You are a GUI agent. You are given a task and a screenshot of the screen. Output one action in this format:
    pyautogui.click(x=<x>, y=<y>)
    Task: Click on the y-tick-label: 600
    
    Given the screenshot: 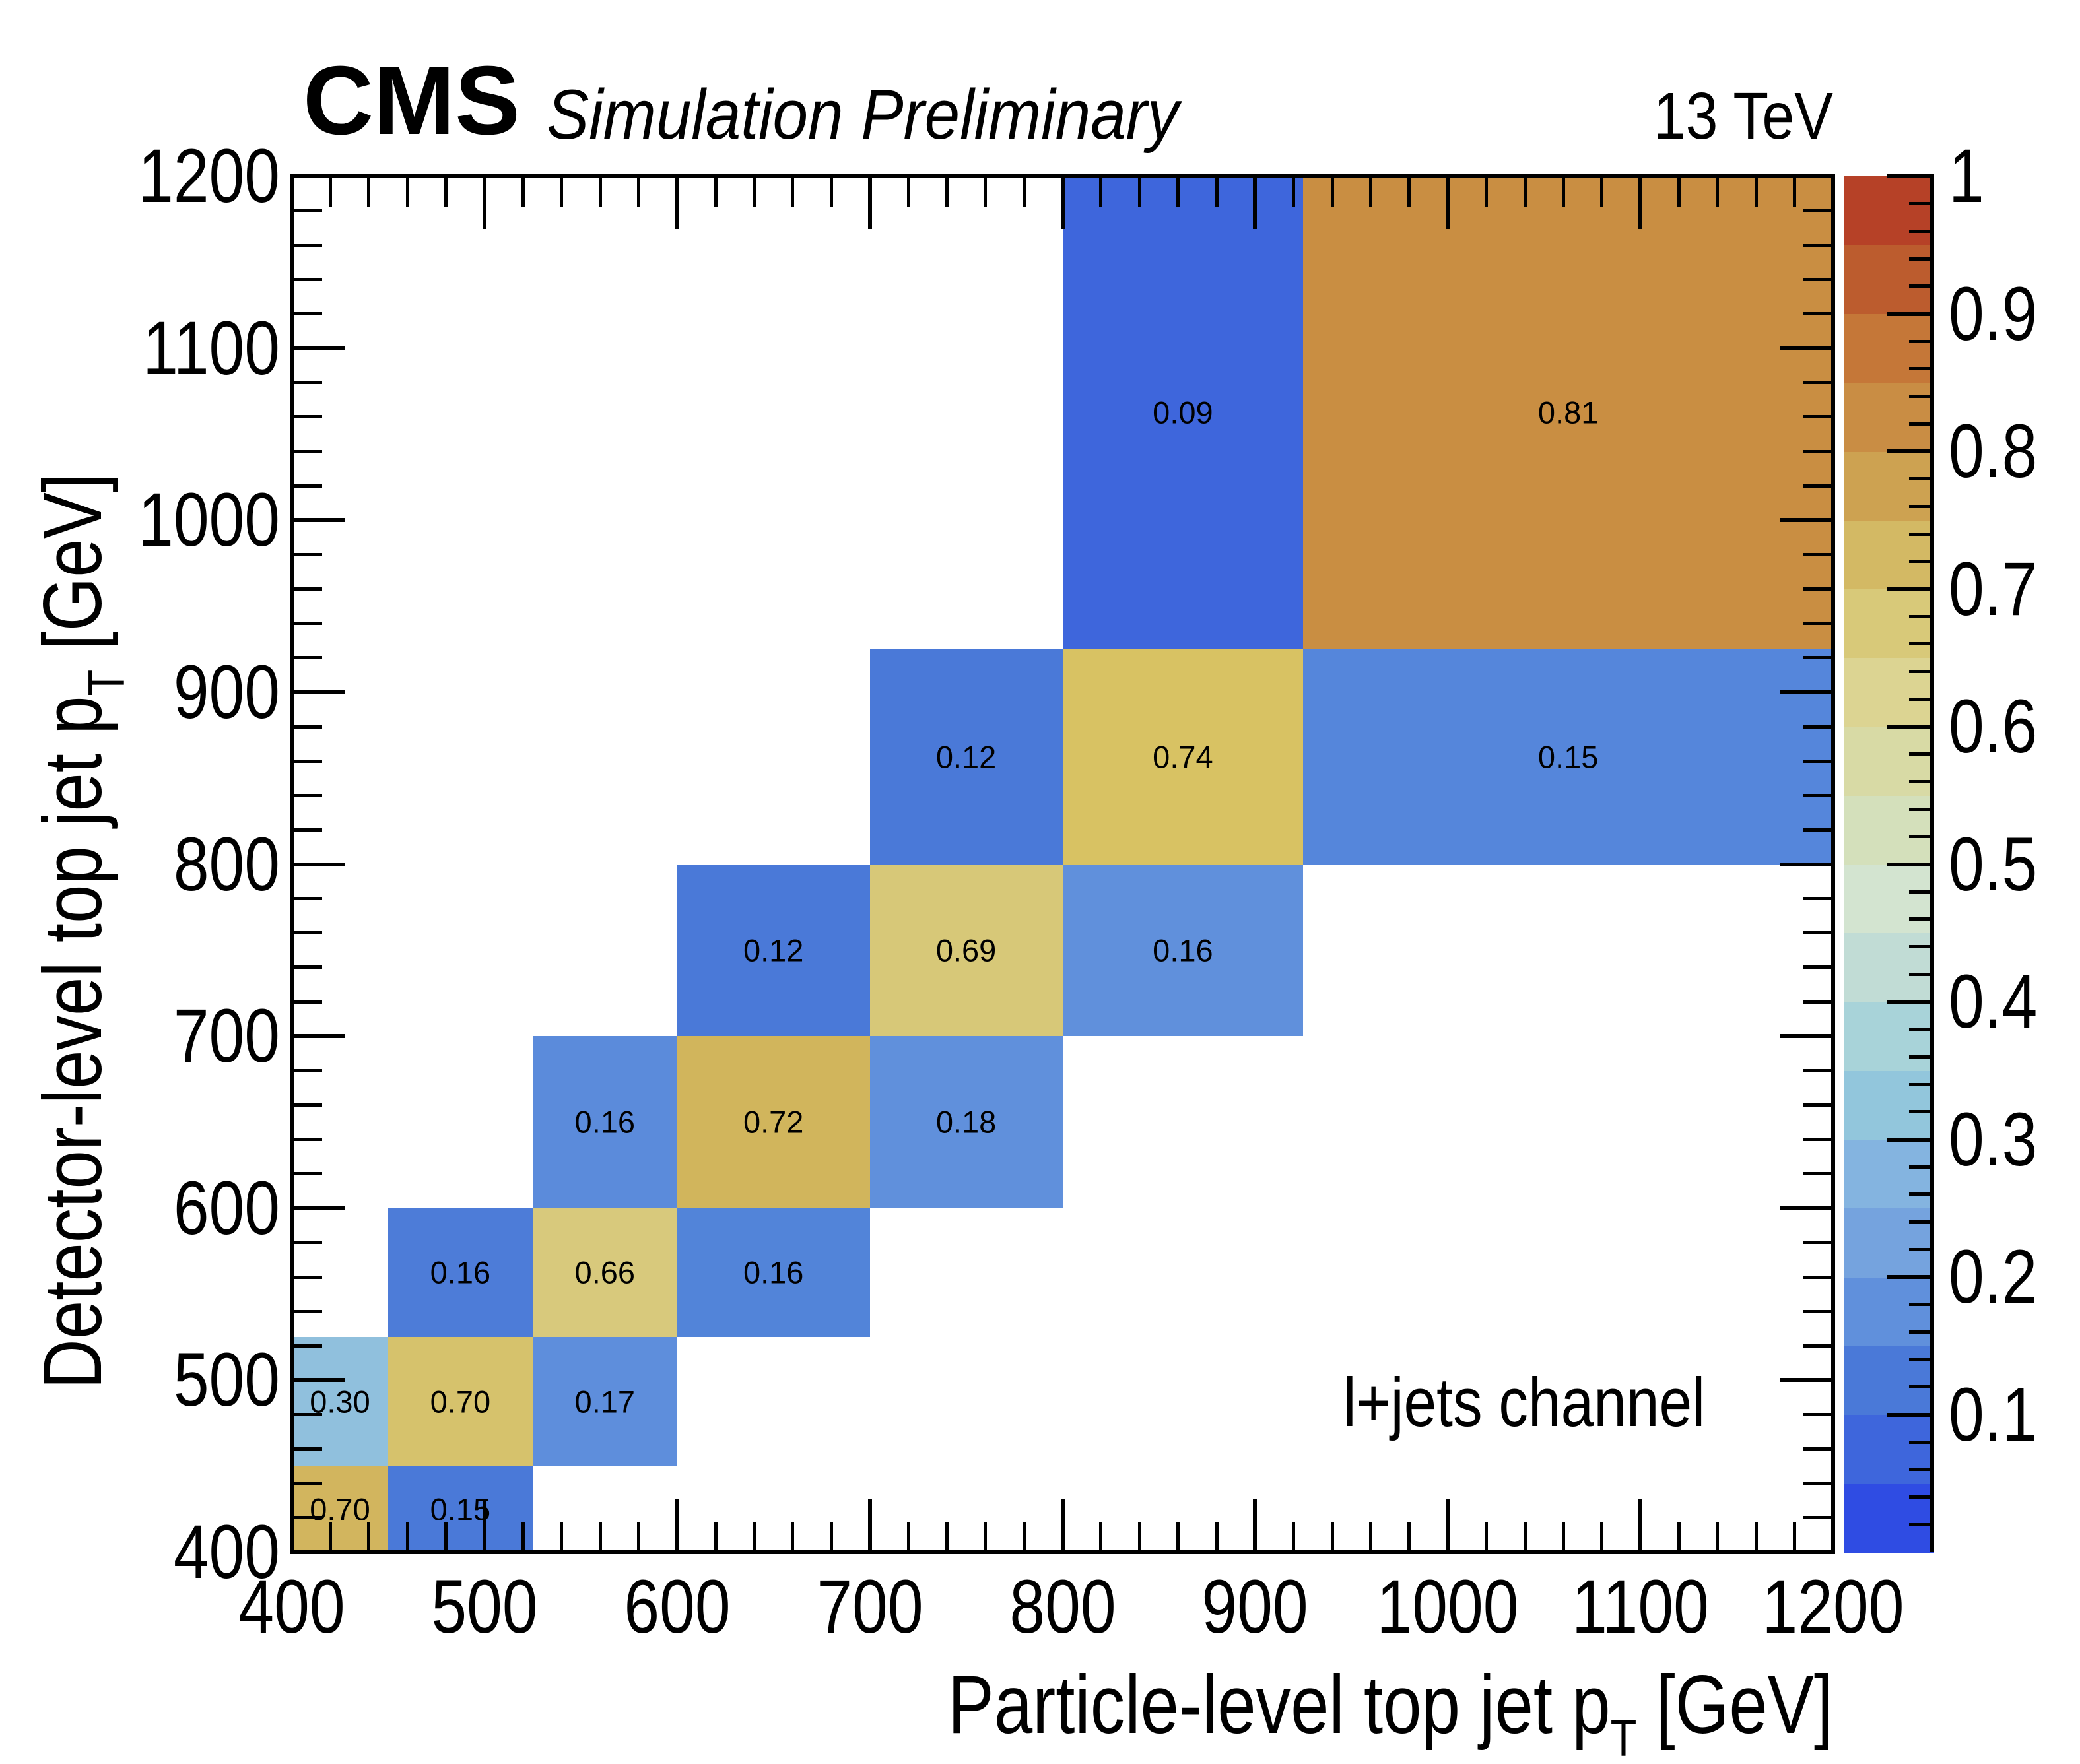 What is the action you would take?
    pyautogui.click(x=226, y=1208)
    